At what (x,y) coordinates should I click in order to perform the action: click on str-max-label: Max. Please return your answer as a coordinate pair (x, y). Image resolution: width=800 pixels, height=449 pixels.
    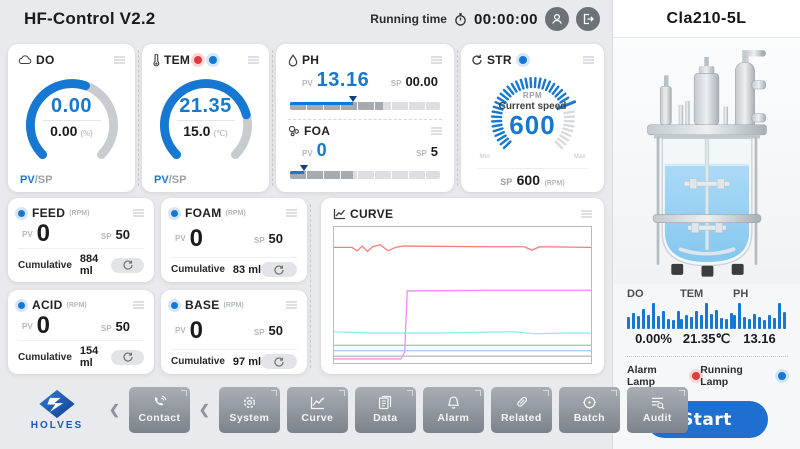
    Looking at the image, I should click on (579, 157).